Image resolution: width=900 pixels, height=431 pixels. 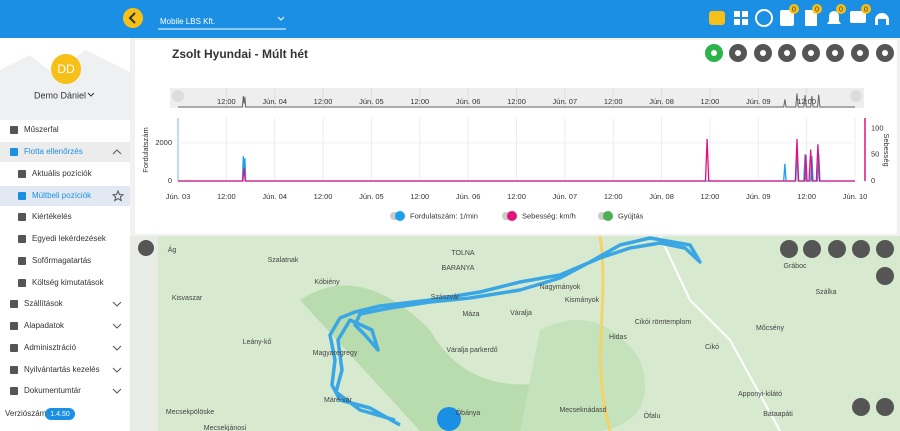 What do you see at coordinates (565, 101) in the screenshot?
I see `overview-tick-label: Jún. 07` at bounding box center [565, 101].